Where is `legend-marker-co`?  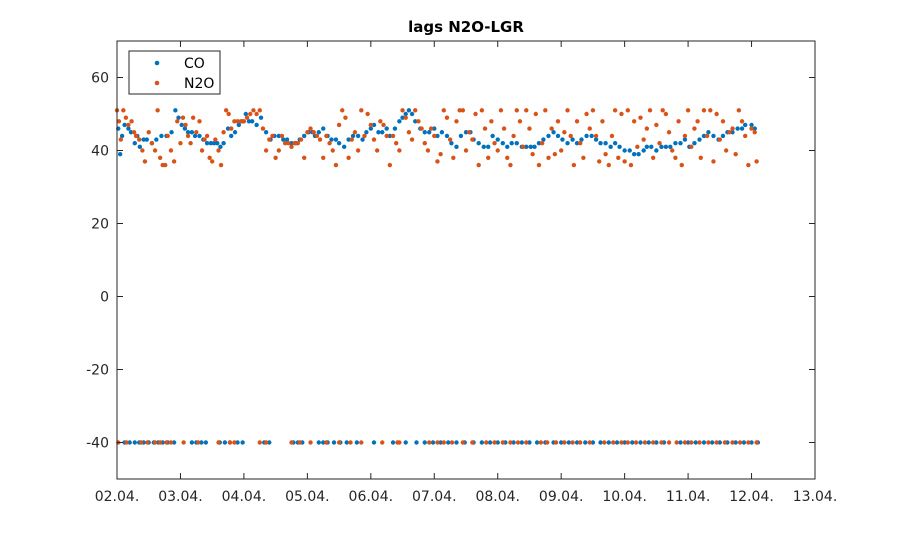
legend-marker-co is located at coordinates (157, 63).